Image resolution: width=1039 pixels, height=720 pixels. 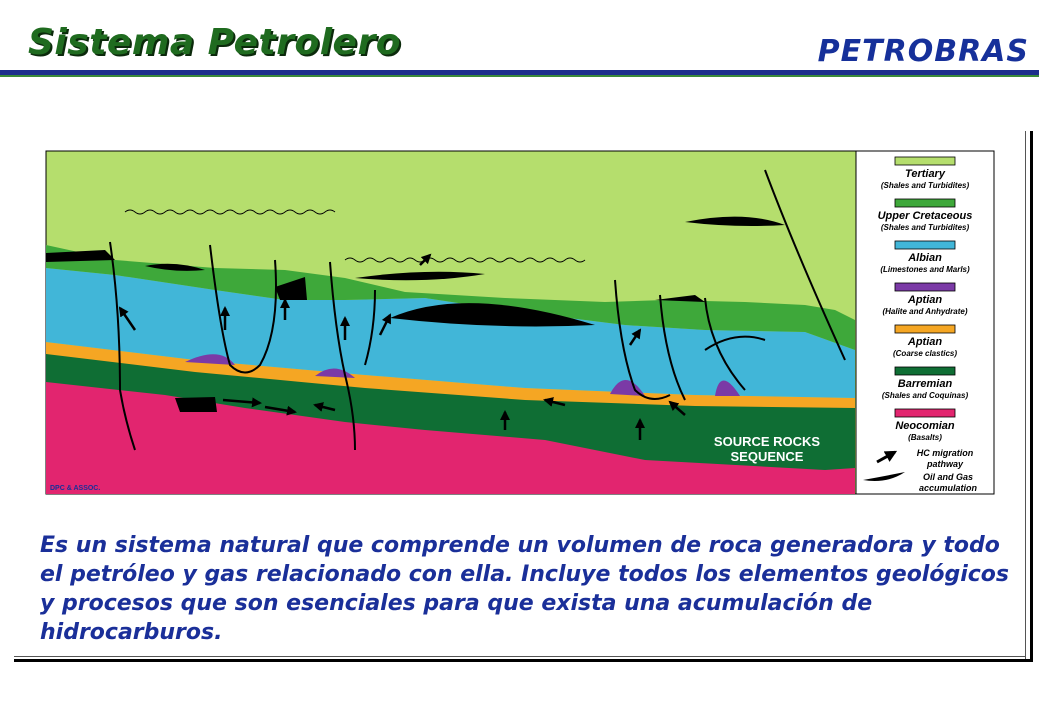 What do you see at coordinates (945, 453) in the screenshot?
I see `legend-migration-line1: HC migration` at bounding box center [945, 453].